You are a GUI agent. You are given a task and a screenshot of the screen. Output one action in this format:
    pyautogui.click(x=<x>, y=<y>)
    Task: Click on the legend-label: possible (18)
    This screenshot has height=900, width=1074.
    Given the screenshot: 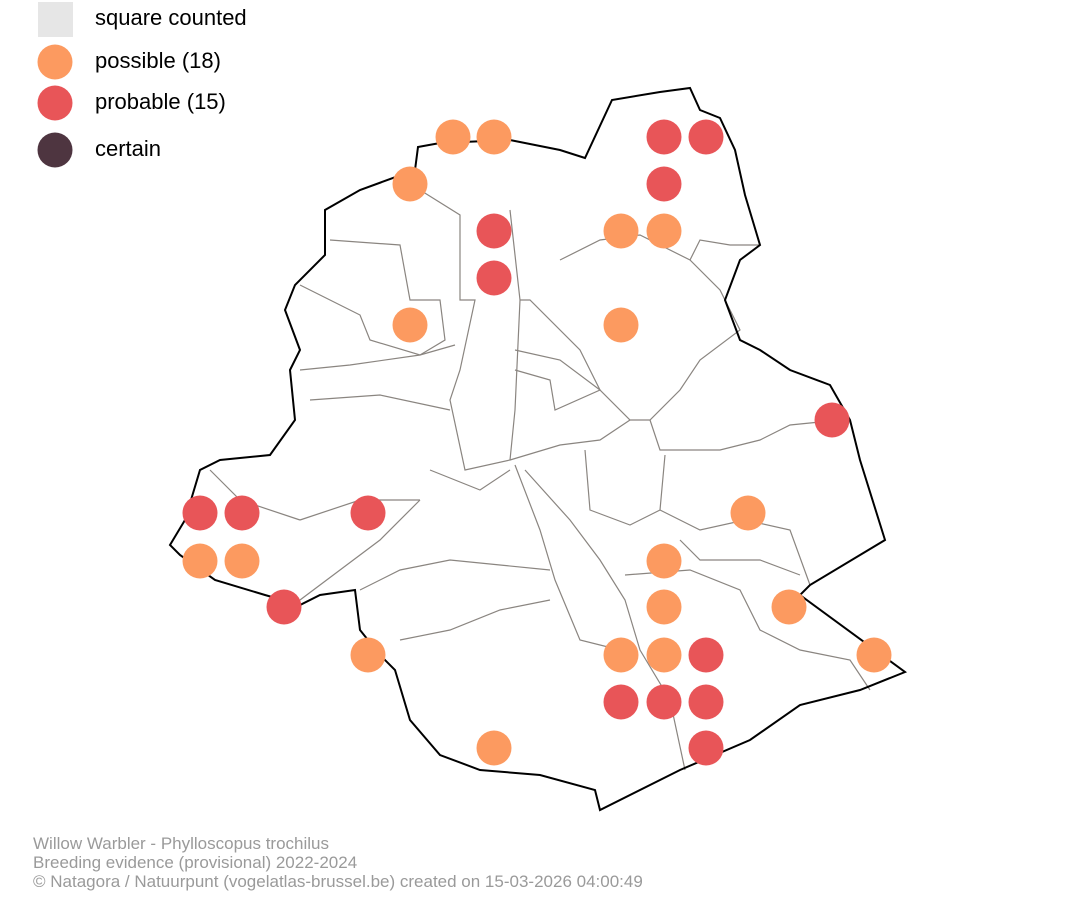 What is the action you would take?
    pyautogui.click(x=158, y=60)
    